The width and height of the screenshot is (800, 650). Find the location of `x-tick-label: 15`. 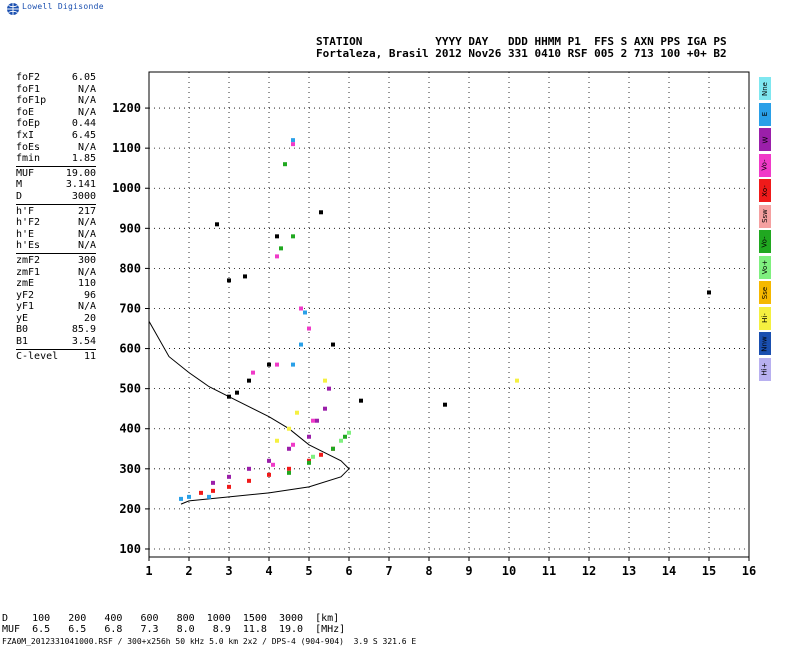

x-tick-label: 15 is located at coordinates (709, 571).